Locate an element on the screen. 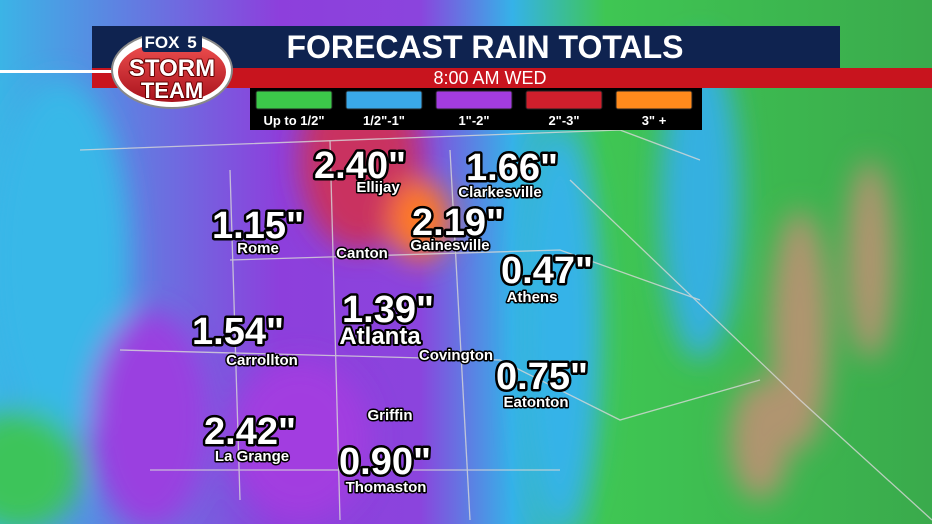  city-name: Thomaston is located at coordinates (386, 487).